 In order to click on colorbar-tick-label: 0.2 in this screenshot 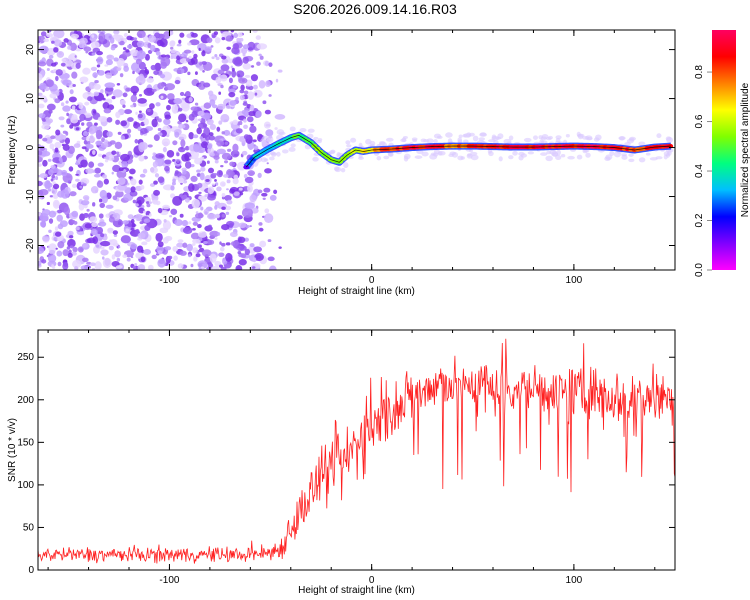, I will do `click(699, 220)`.